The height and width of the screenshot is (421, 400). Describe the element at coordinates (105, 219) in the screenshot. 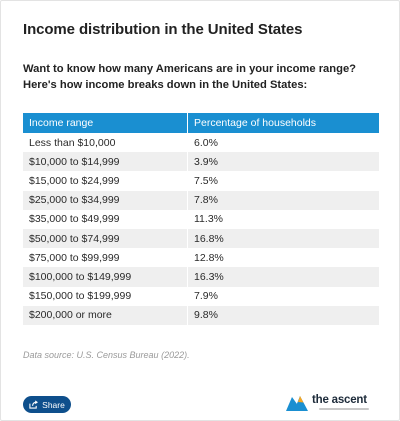

I see `income-range-cell: $35,000 to $49,999` at that location.